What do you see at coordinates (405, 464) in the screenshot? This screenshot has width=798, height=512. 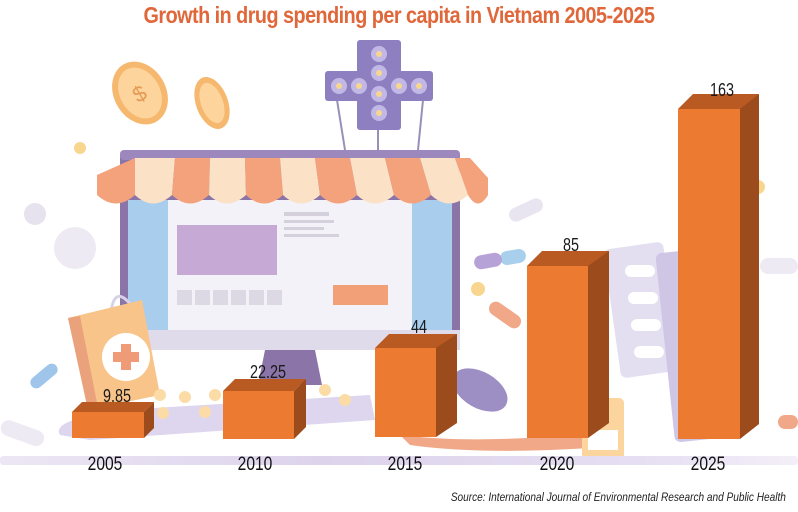 I see `year-label-2015: 2015` at bounding box center [405, 464].